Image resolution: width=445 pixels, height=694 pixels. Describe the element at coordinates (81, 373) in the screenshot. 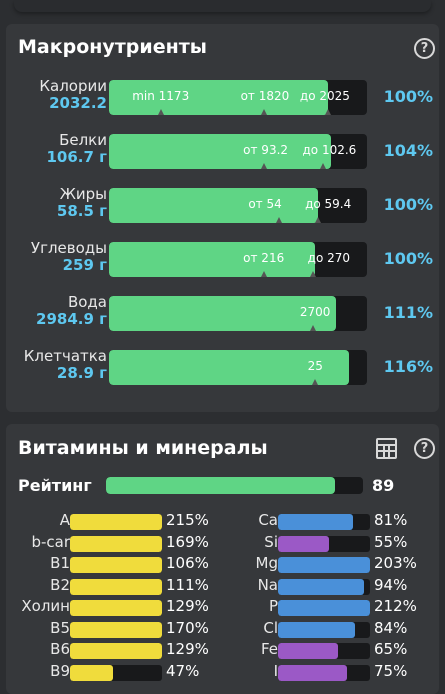

I see `macro-value: 28.9 г` at that location.